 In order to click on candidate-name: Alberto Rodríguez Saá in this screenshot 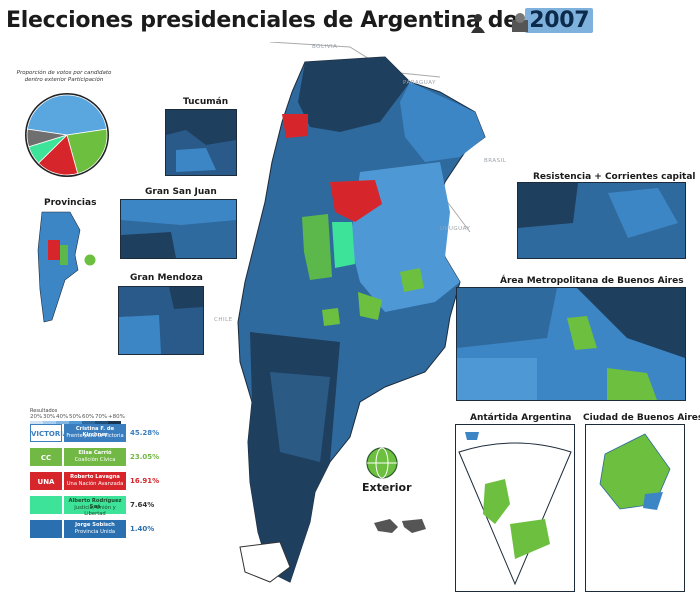, I will do `click(95, 504)`.